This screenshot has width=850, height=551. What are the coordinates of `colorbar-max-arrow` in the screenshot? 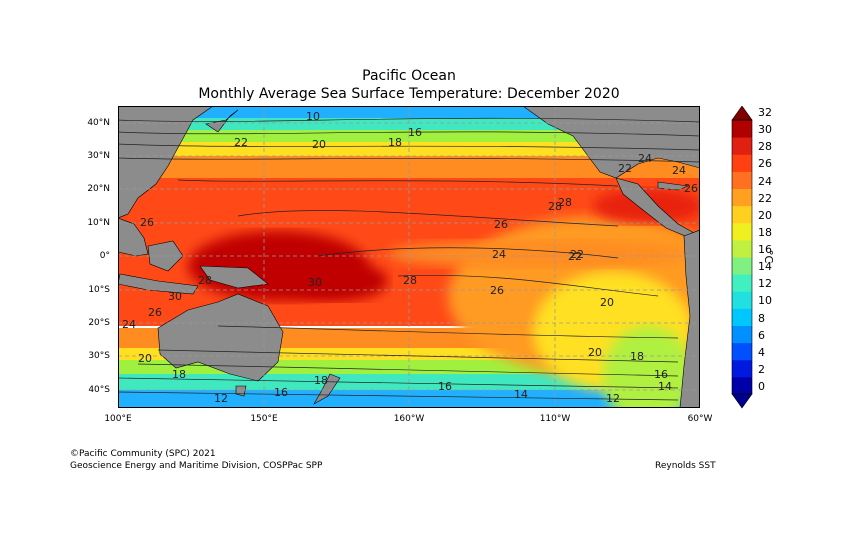 It's located at (742, 113).